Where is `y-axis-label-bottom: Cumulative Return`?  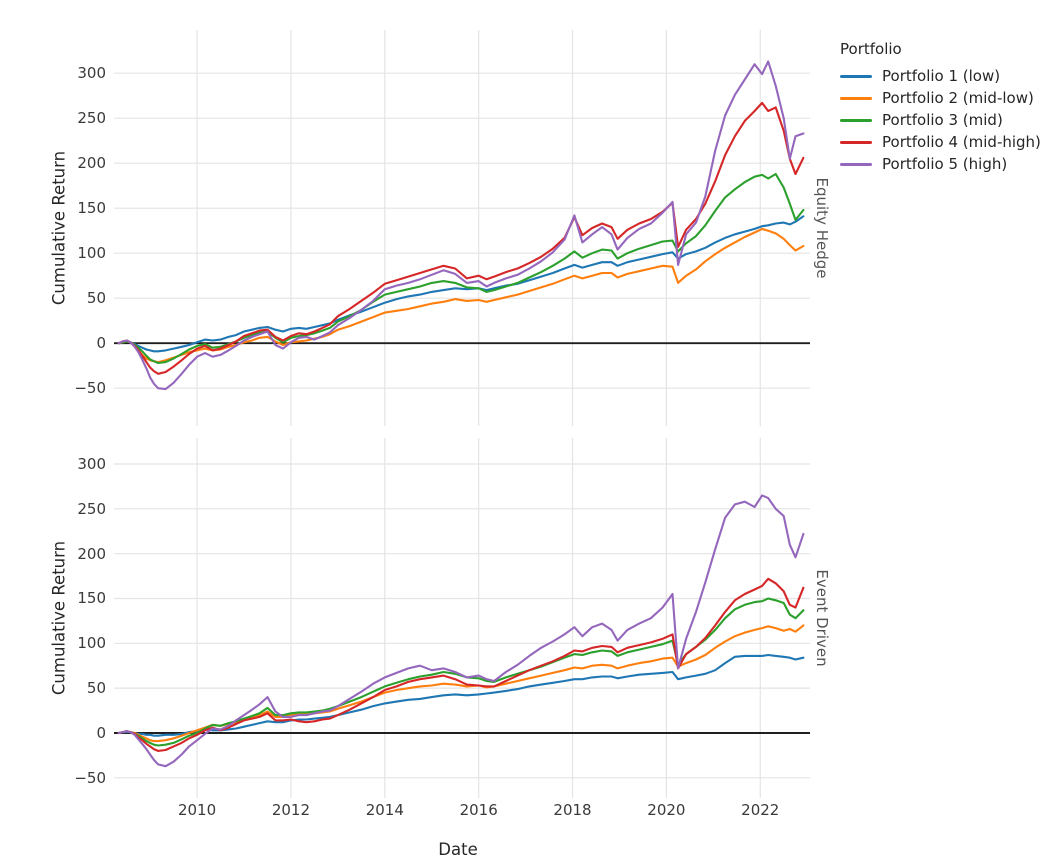 y-axis-label-bottom: Cumulative Return is located at coordinates (59, 618).